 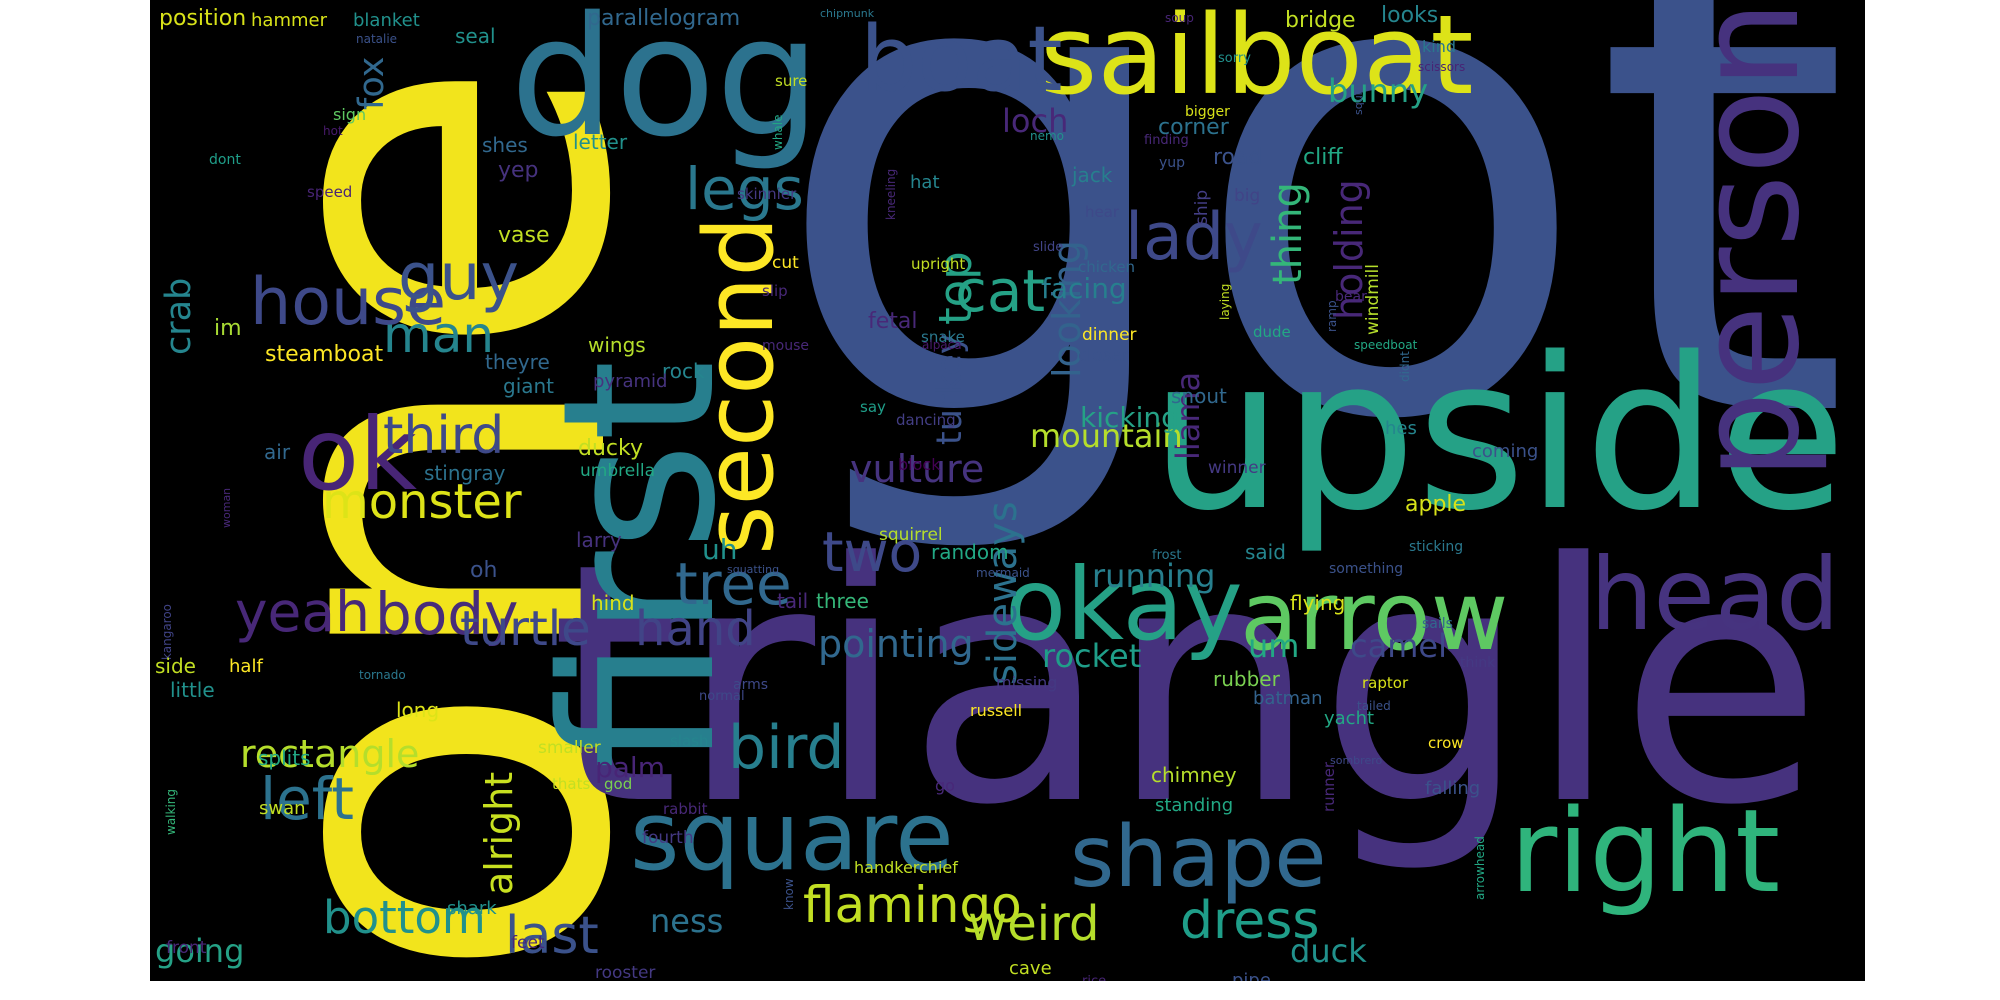 I want to click on word-finding: finding, so click(x=1166, y=140).